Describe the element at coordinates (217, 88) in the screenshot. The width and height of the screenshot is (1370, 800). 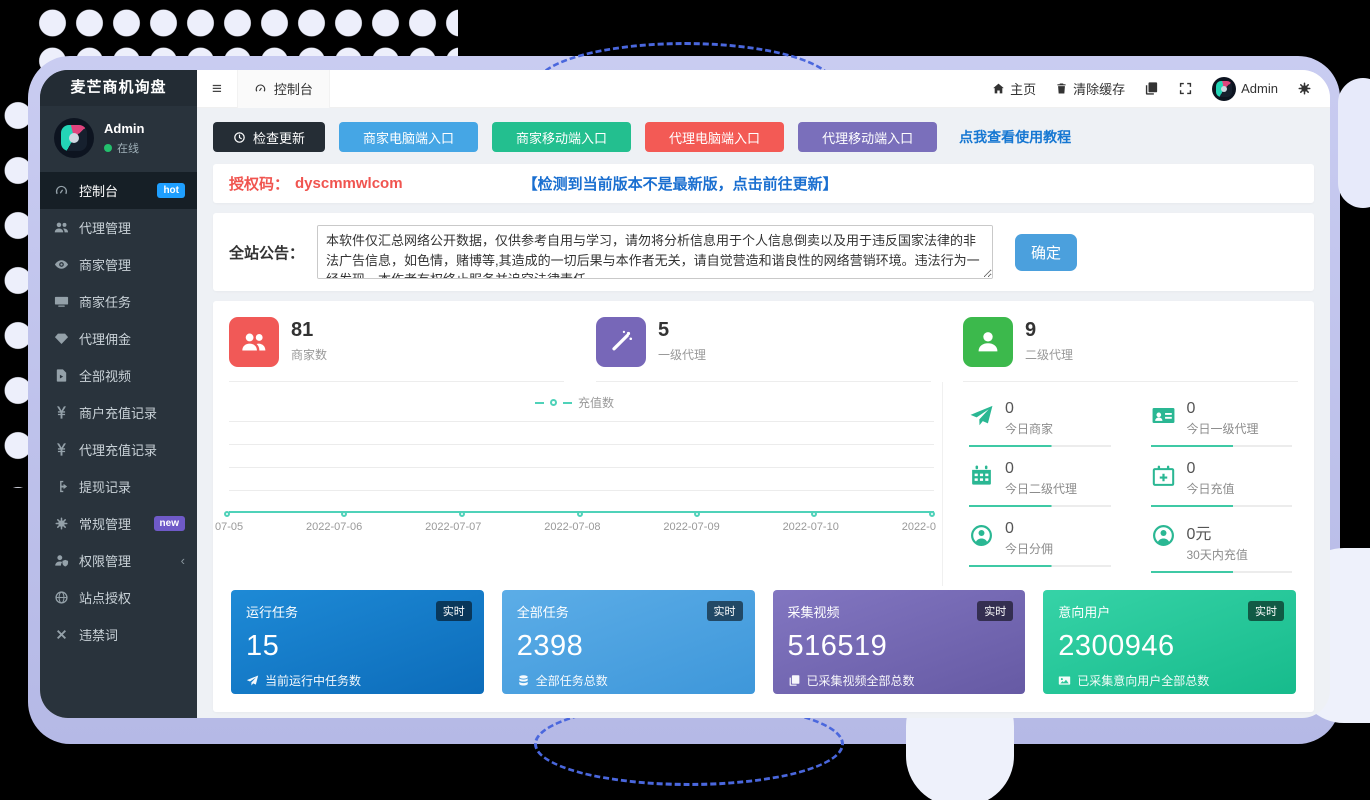
I see `hamburger-menu-icon: ≡` at that location.